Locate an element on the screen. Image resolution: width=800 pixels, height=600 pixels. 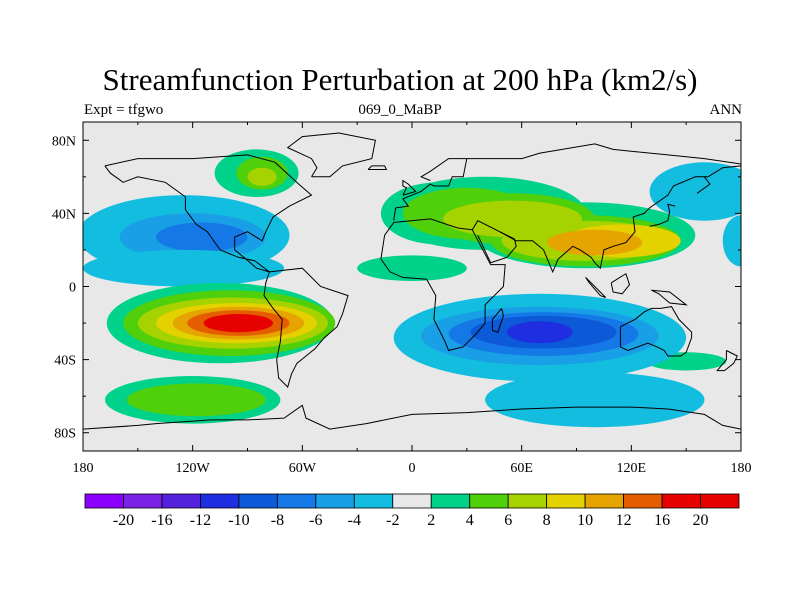
colorbar-label: -12 is located at coordinates (200, 520).